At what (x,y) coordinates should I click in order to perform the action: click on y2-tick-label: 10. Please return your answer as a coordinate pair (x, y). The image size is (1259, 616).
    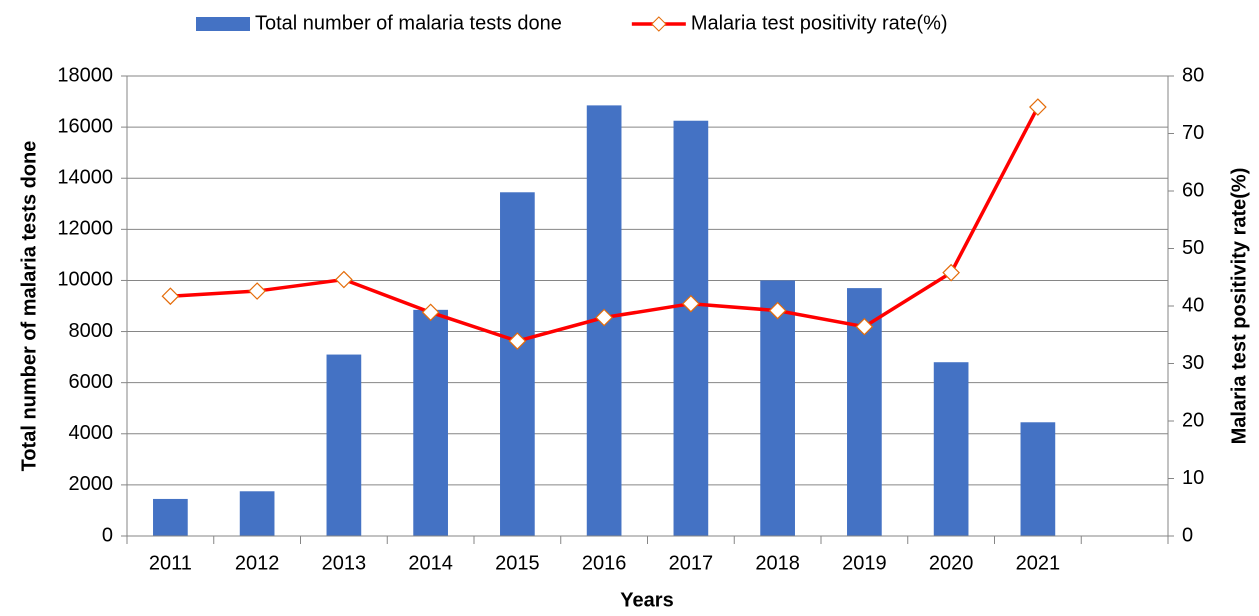
    Looking at the image, I should click on (1193, 478).